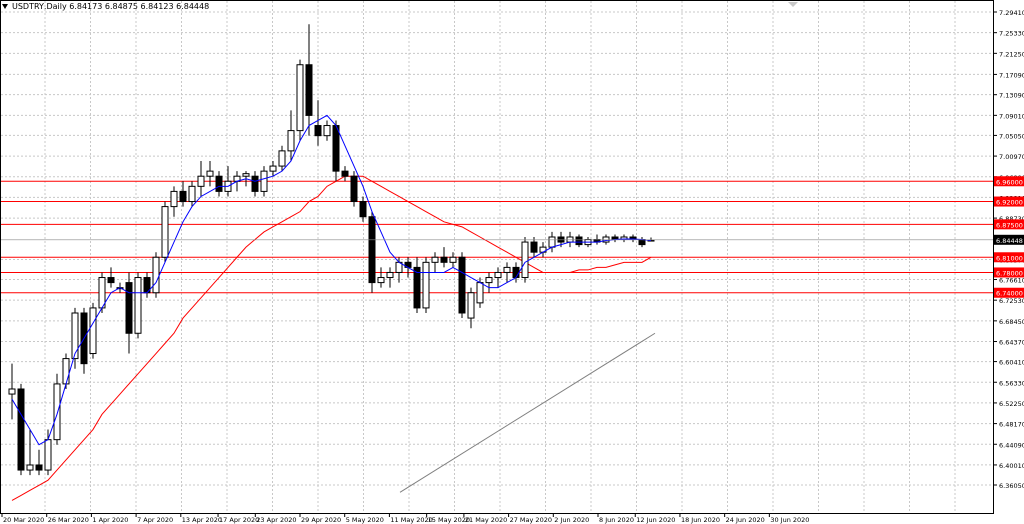  I want to click on x-tick-label: 29 Apr 2020, so click(321, 520).